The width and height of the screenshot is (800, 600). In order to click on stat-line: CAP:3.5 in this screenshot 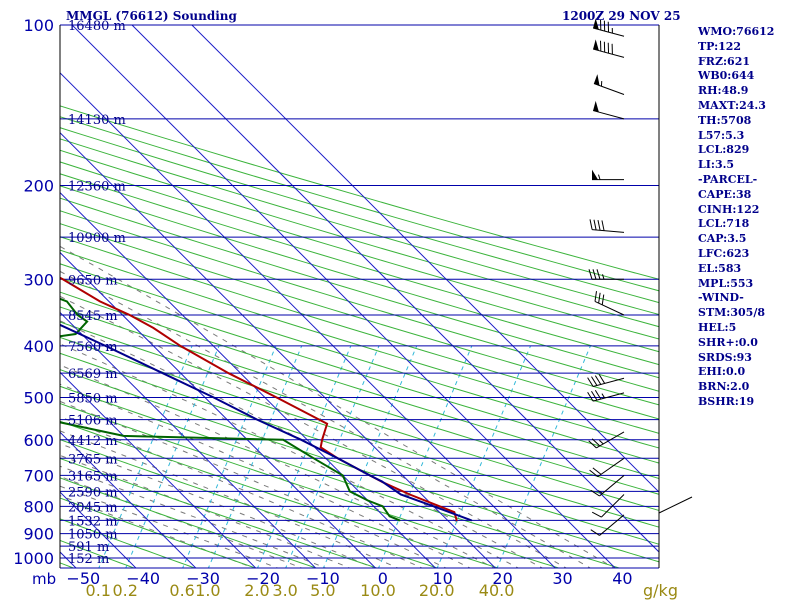, I will do `click(722, 239)`.